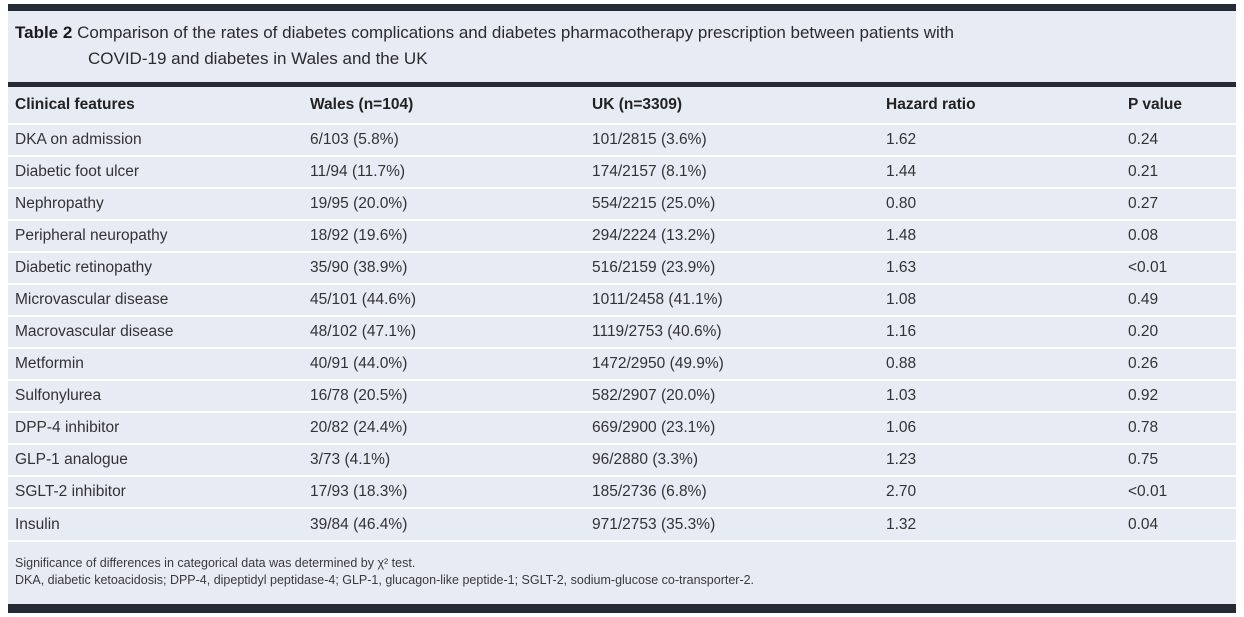 The image size is (1244, 617). I want to click on cell-wales: 19/95 (20.0%), so click(359, 203).